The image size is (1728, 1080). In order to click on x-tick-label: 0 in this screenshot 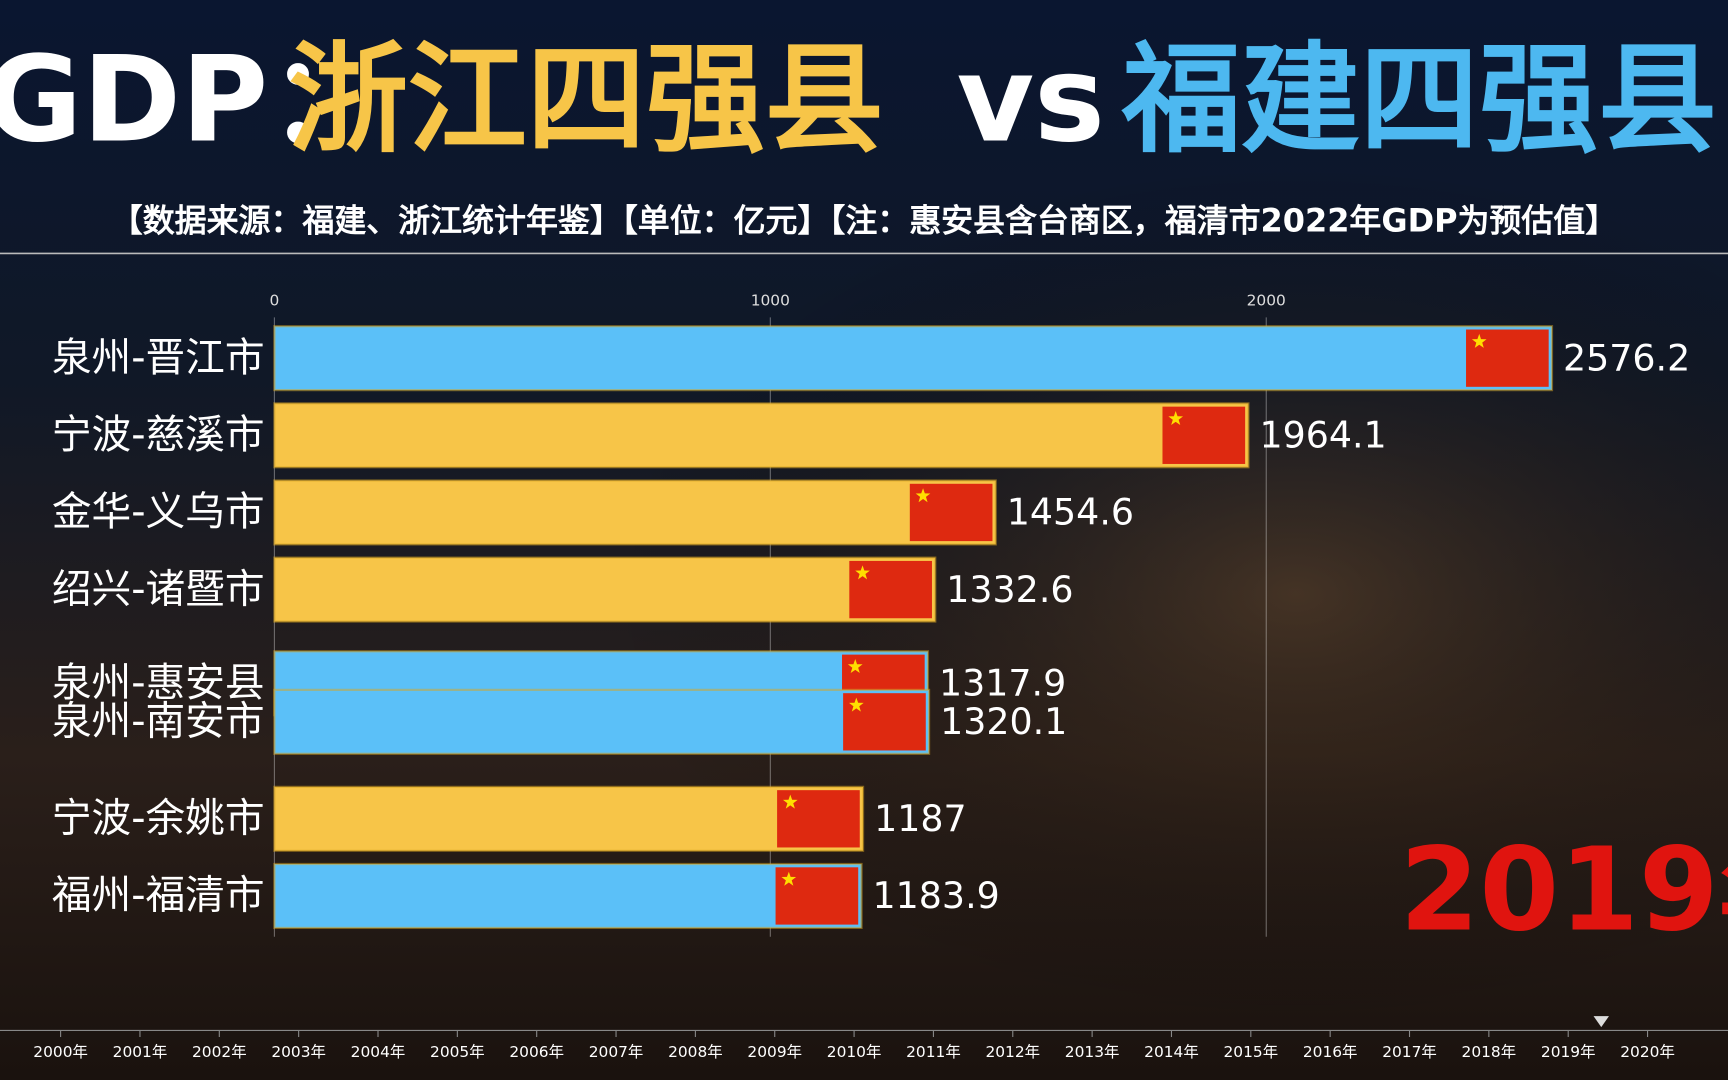, I will do `click(275, 300)`.